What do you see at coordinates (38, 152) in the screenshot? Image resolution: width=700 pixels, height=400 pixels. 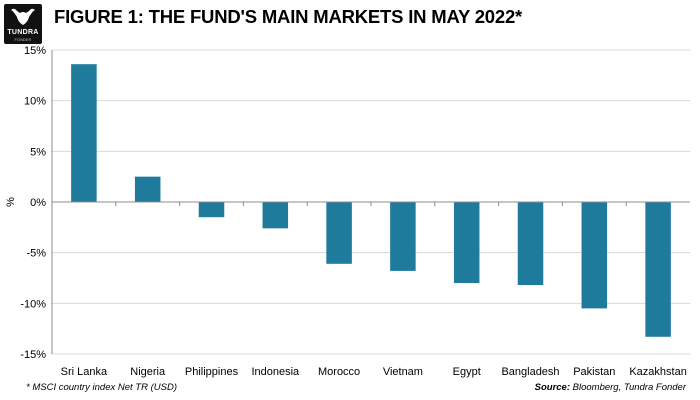 I see `y-tick-label: 5%` at bounding box center [38, 152].